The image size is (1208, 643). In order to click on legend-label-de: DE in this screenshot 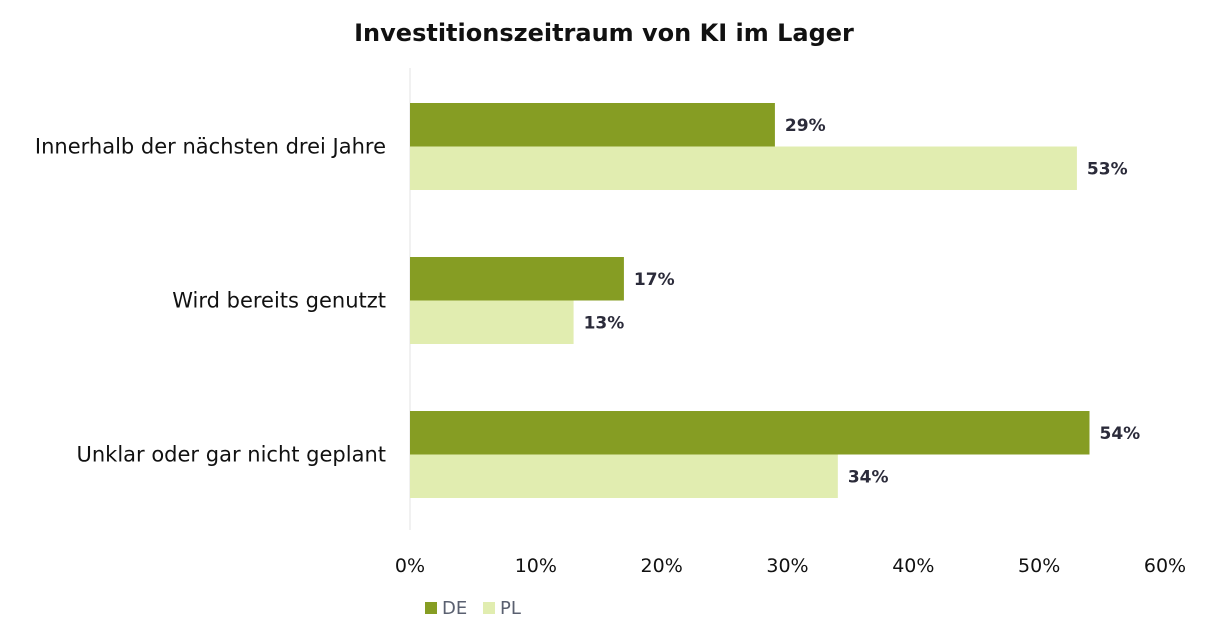, I will do `click(454, 608)`.